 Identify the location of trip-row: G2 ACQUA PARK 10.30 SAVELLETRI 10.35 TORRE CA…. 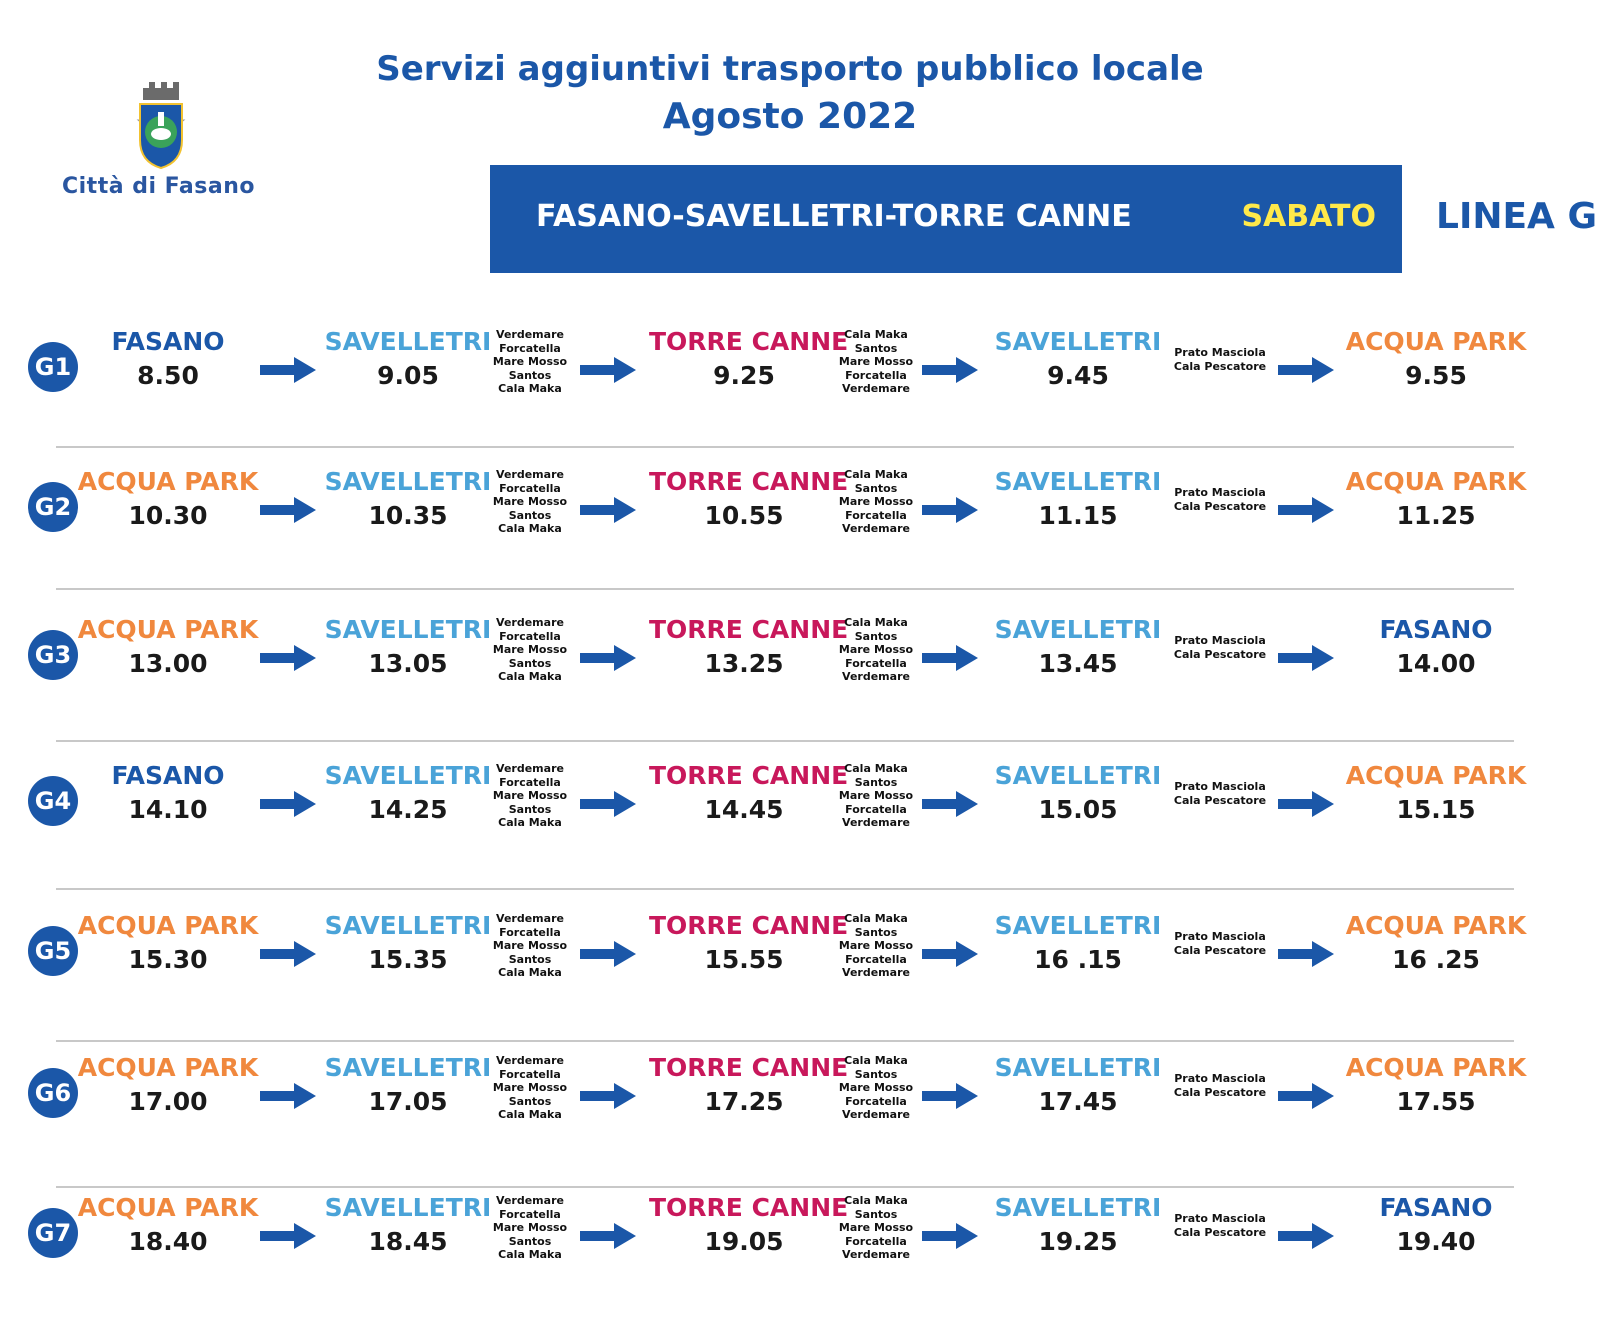
(800, 531).